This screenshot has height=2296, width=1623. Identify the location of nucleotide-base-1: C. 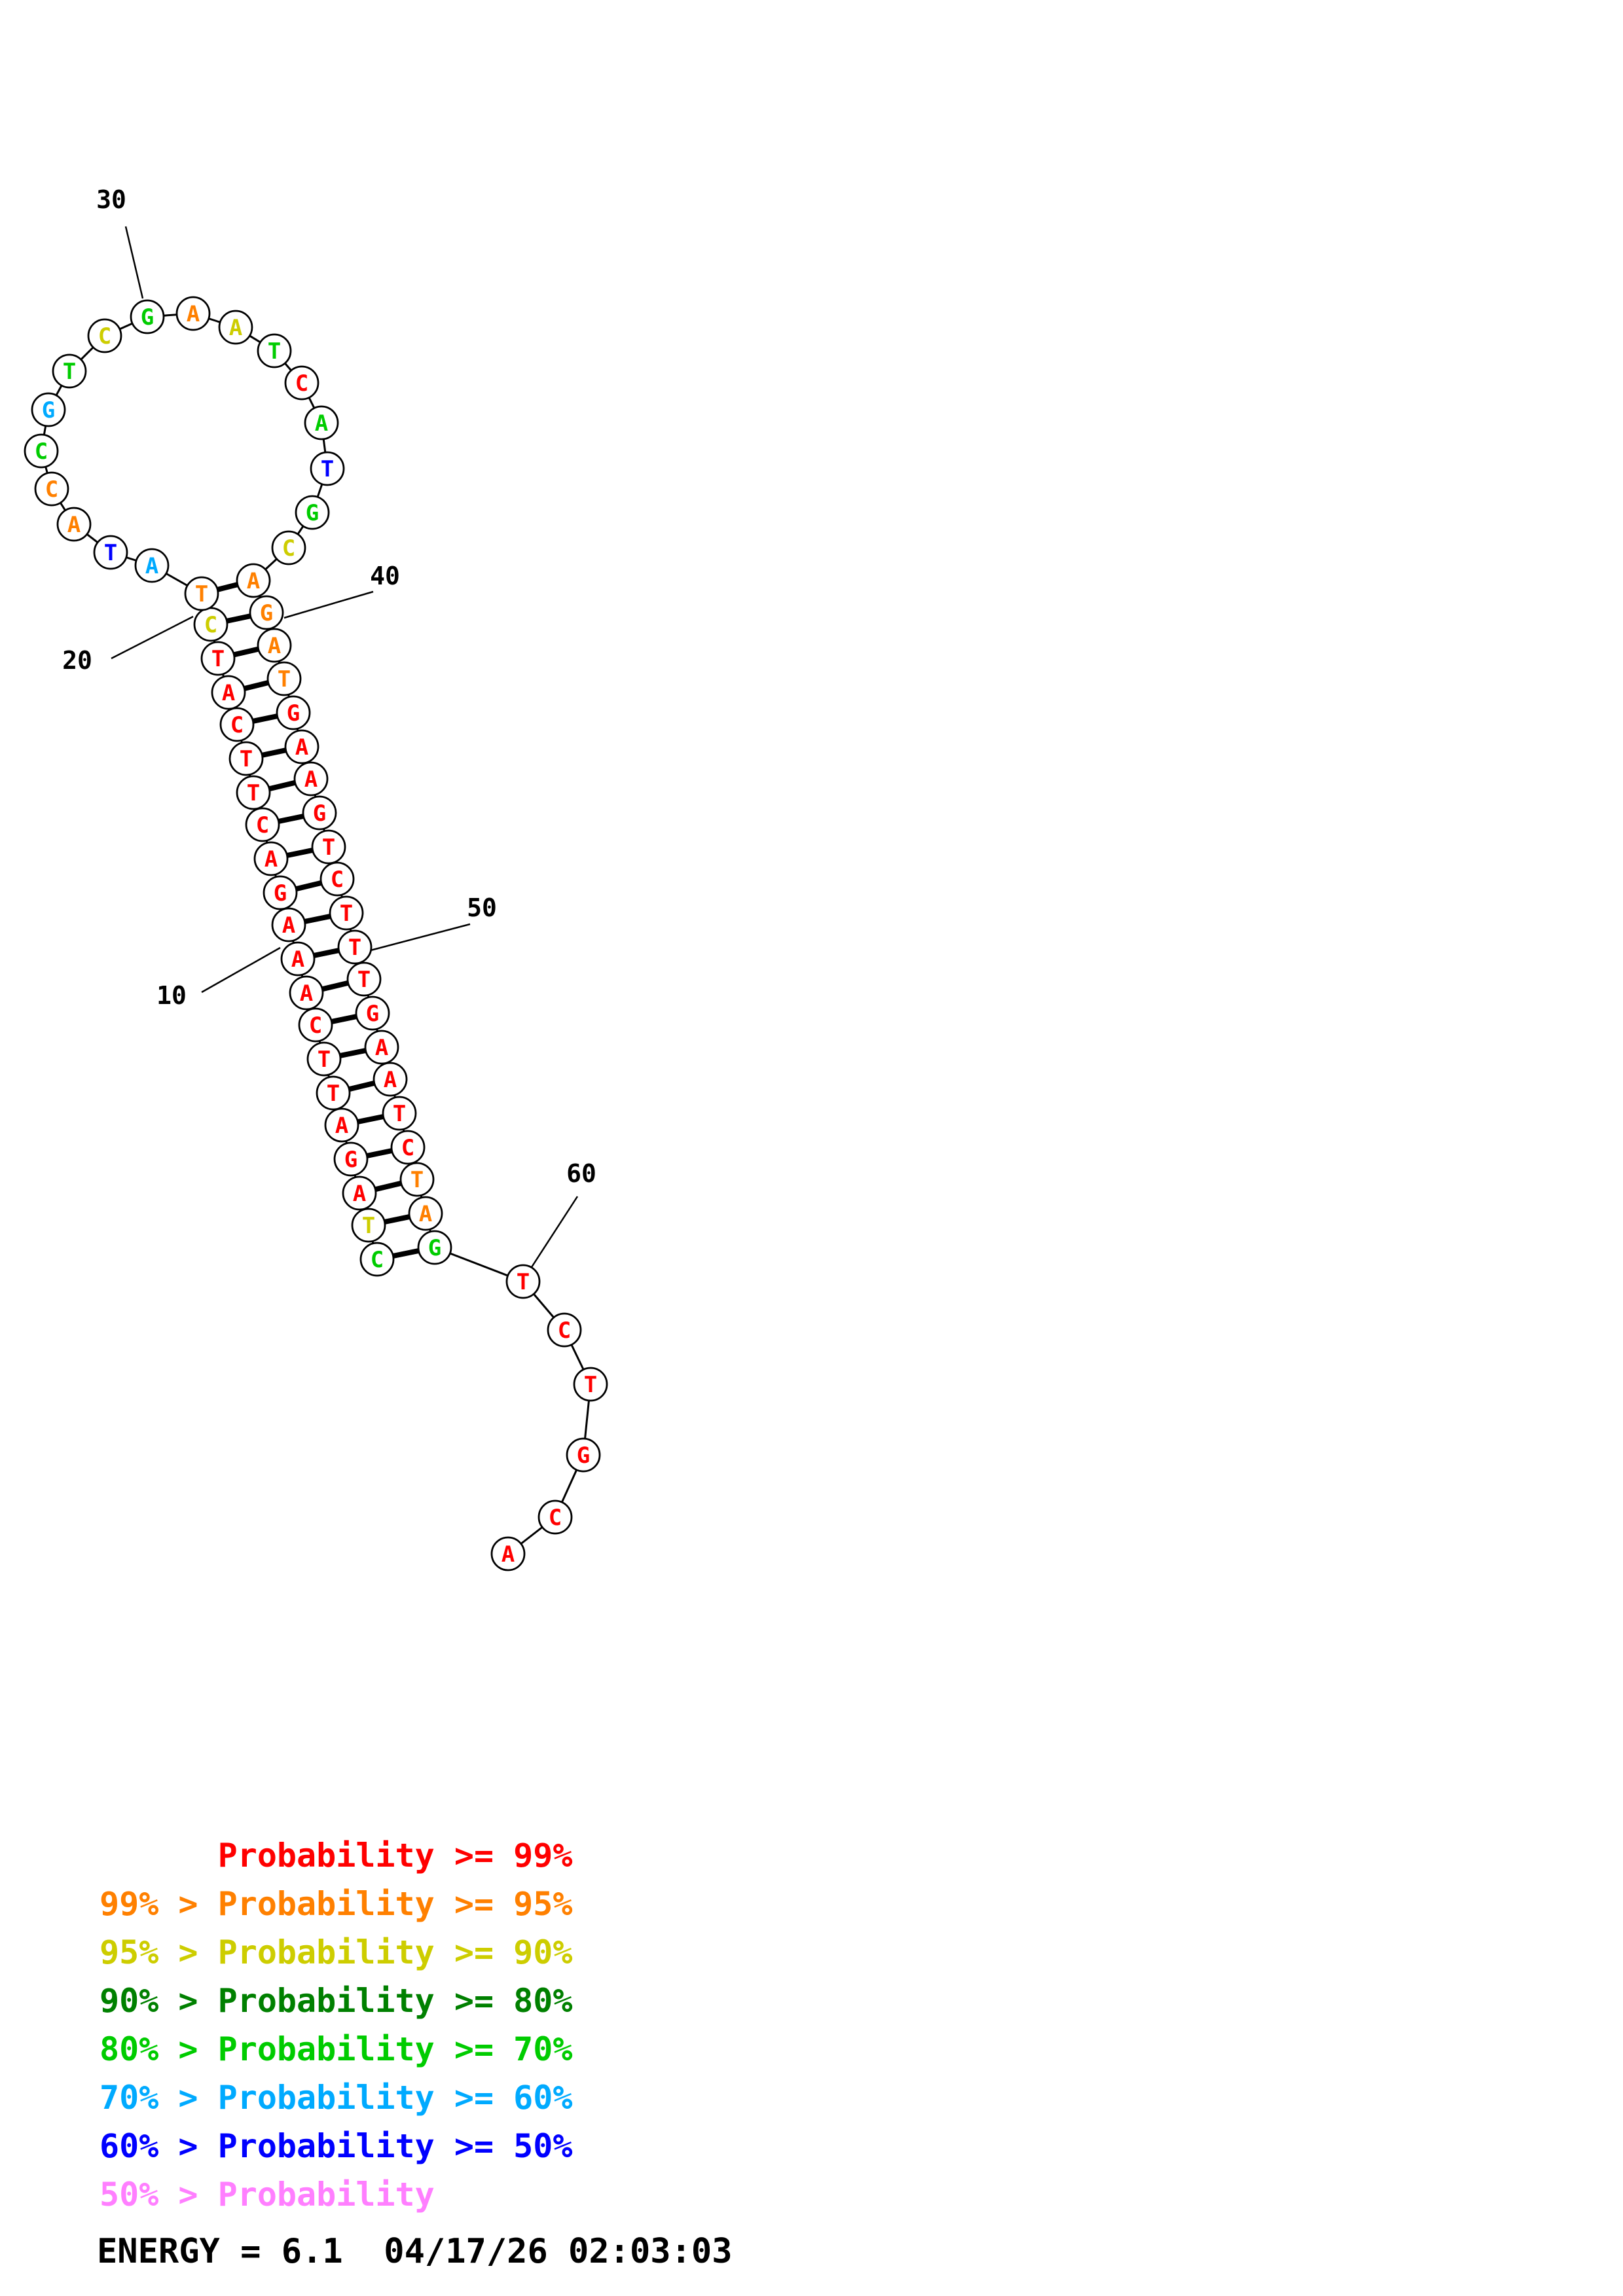
(377, 1260).